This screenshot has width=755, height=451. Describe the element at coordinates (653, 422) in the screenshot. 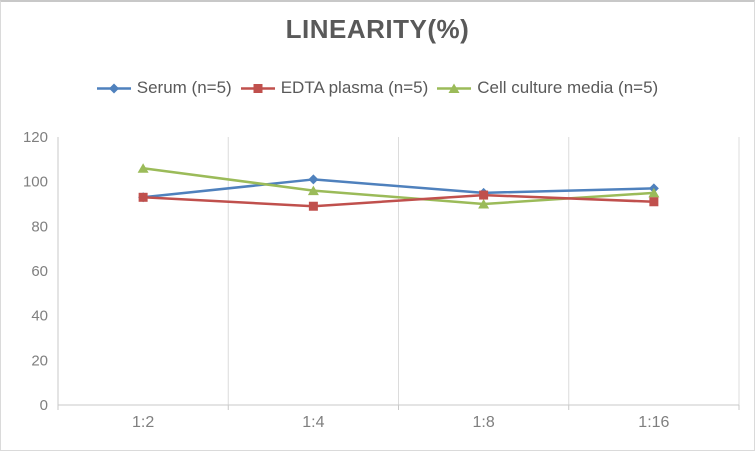

I see `x-tick-label: 1:16` at that location.